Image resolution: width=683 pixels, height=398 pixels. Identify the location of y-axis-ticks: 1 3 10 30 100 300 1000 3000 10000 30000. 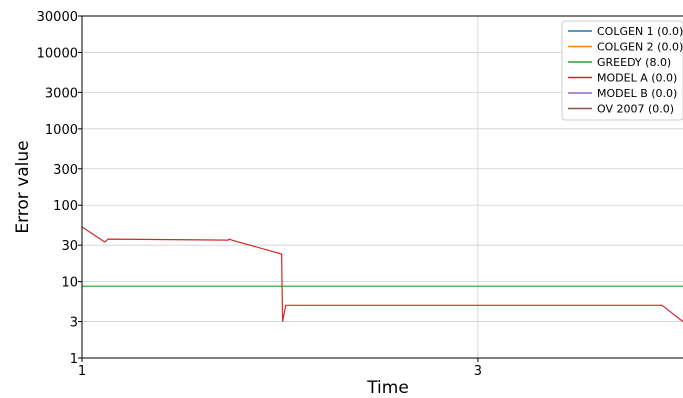
(59, 188).